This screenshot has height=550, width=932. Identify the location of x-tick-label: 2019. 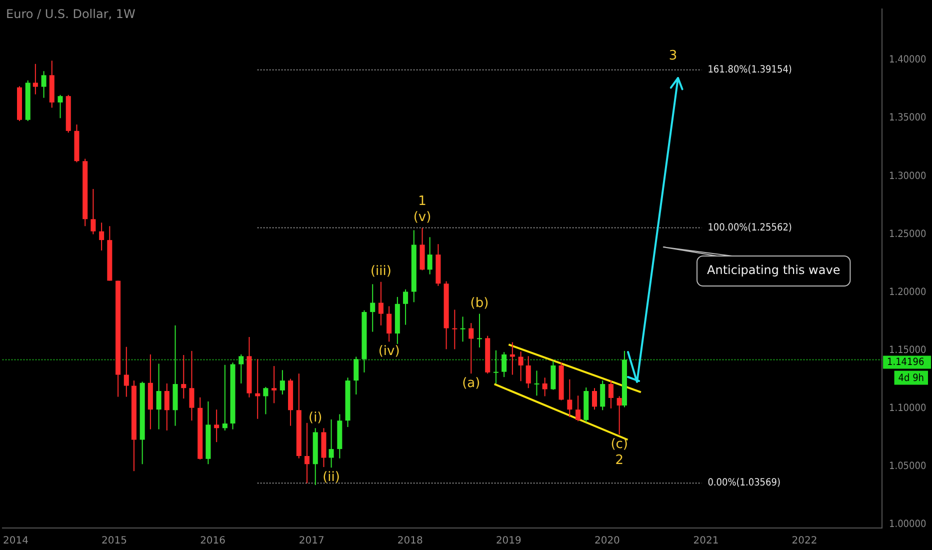
(509, 541).